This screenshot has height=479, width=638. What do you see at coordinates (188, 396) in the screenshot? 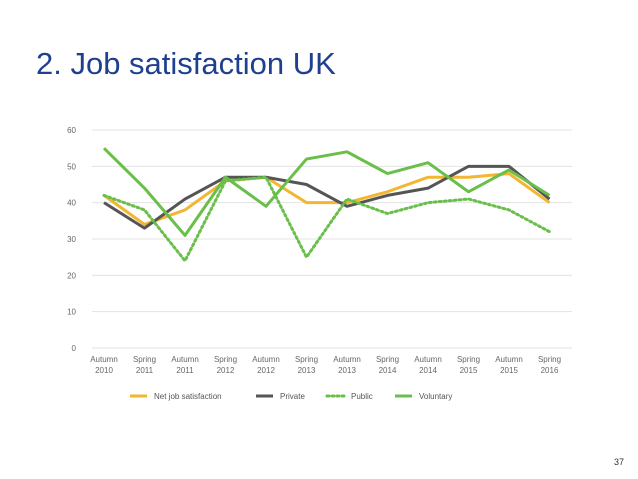
I see `legend-label: Net job satisfaction` at bounding box center [188, 396].